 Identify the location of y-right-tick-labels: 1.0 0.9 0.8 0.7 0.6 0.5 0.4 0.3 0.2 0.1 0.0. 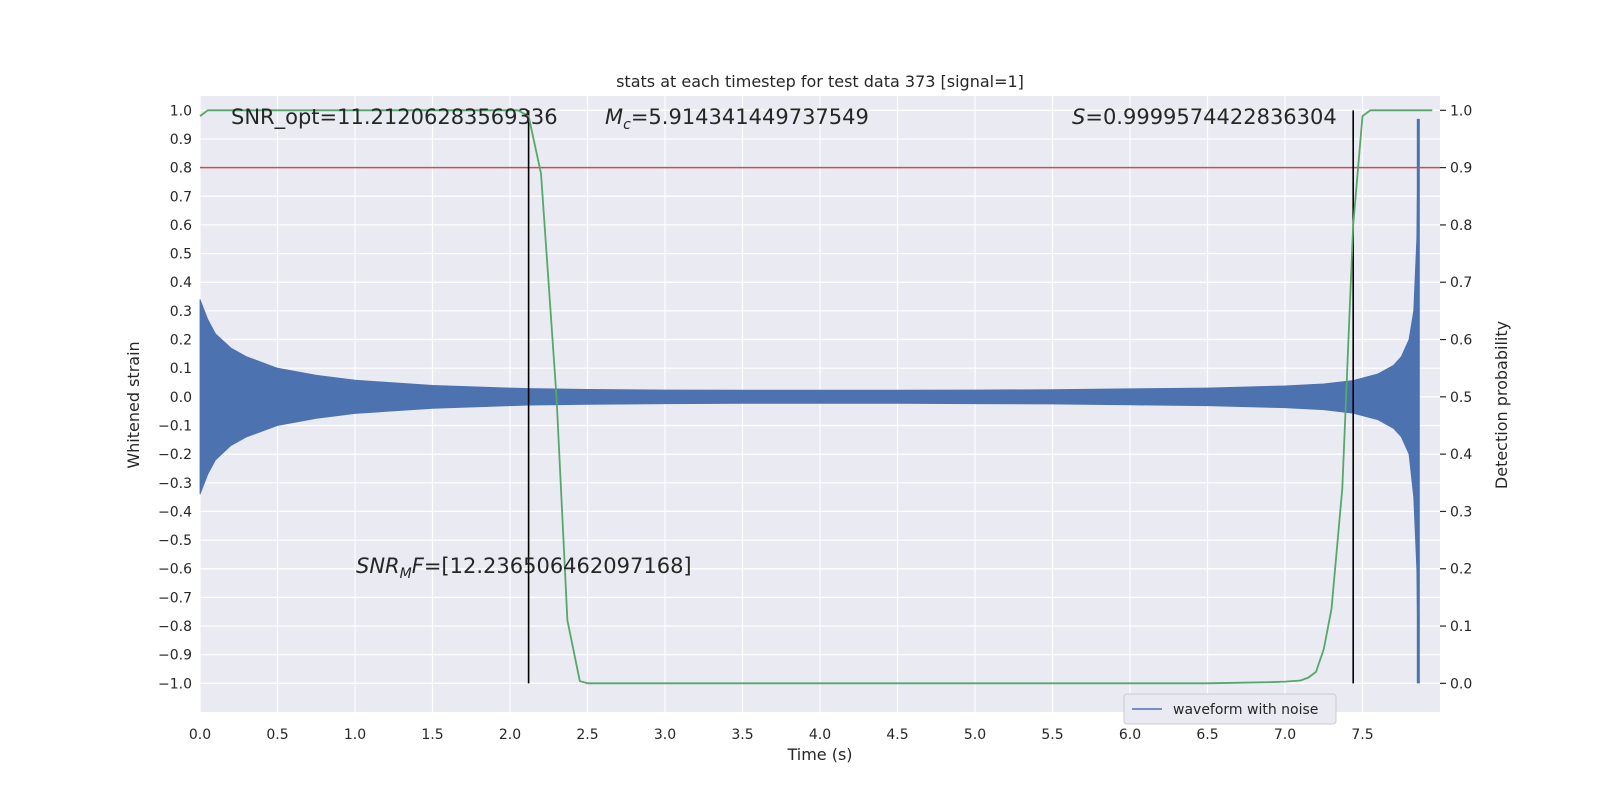
(1456, 397).